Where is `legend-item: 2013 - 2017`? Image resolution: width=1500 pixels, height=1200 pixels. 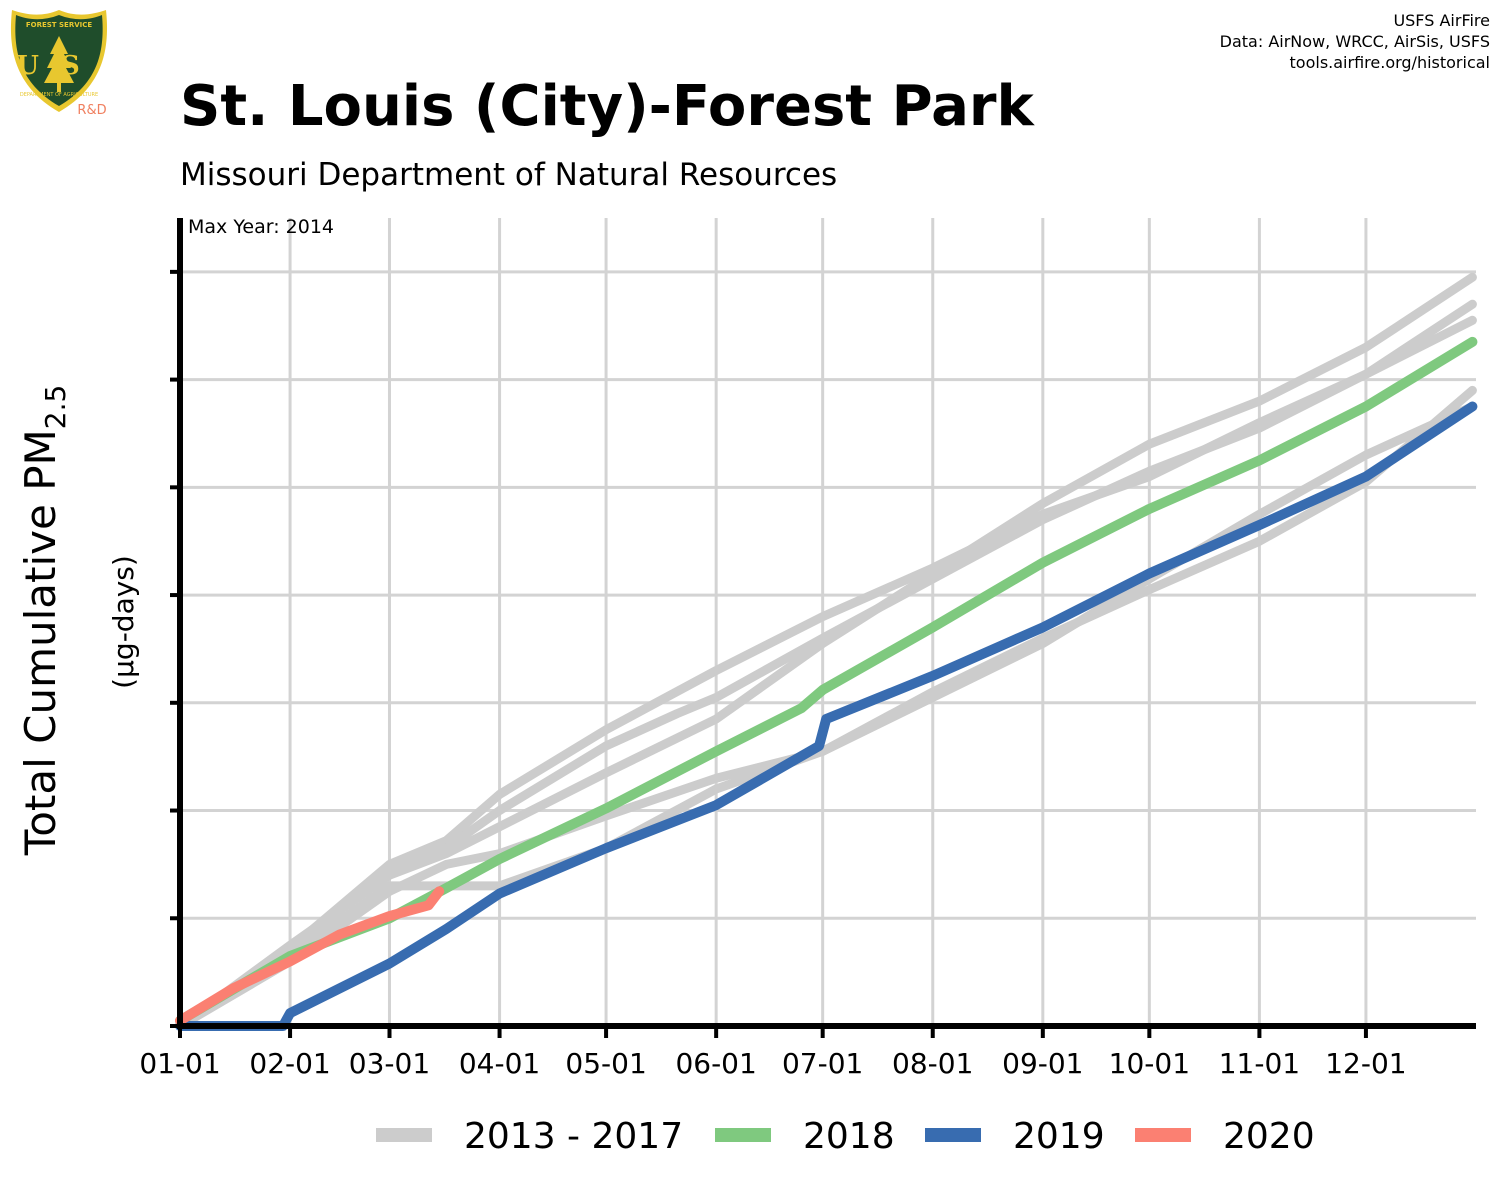 legend-item: 2013 - 2017 is located at coordinates (529, 1136).